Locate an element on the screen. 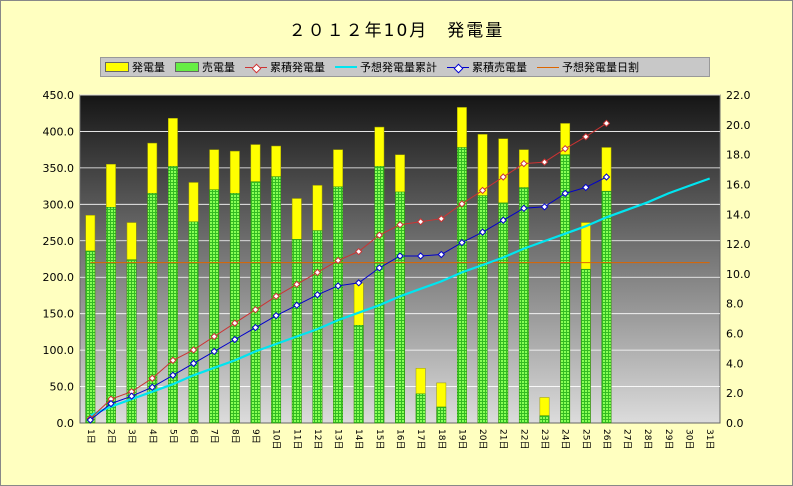 This screenshot has width=793, height=486. legend-item: 累積発電量 is located at coordinates (285, 67).